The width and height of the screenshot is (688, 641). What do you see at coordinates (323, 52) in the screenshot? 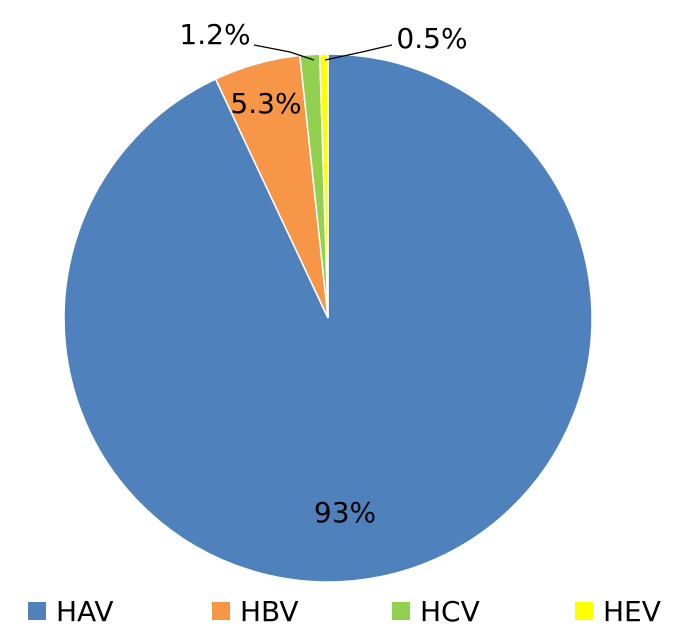
I see `leader-lines` at bounding box center [323, 52].